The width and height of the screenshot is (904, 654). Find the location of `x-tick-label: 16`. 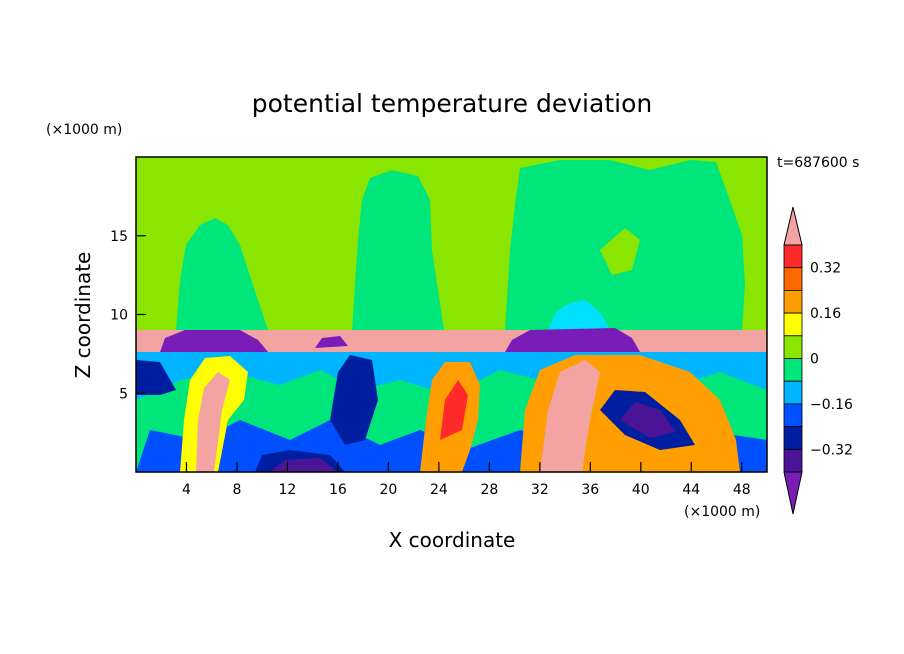

x-tick-label: 16 is located at coordinates (338, 490).